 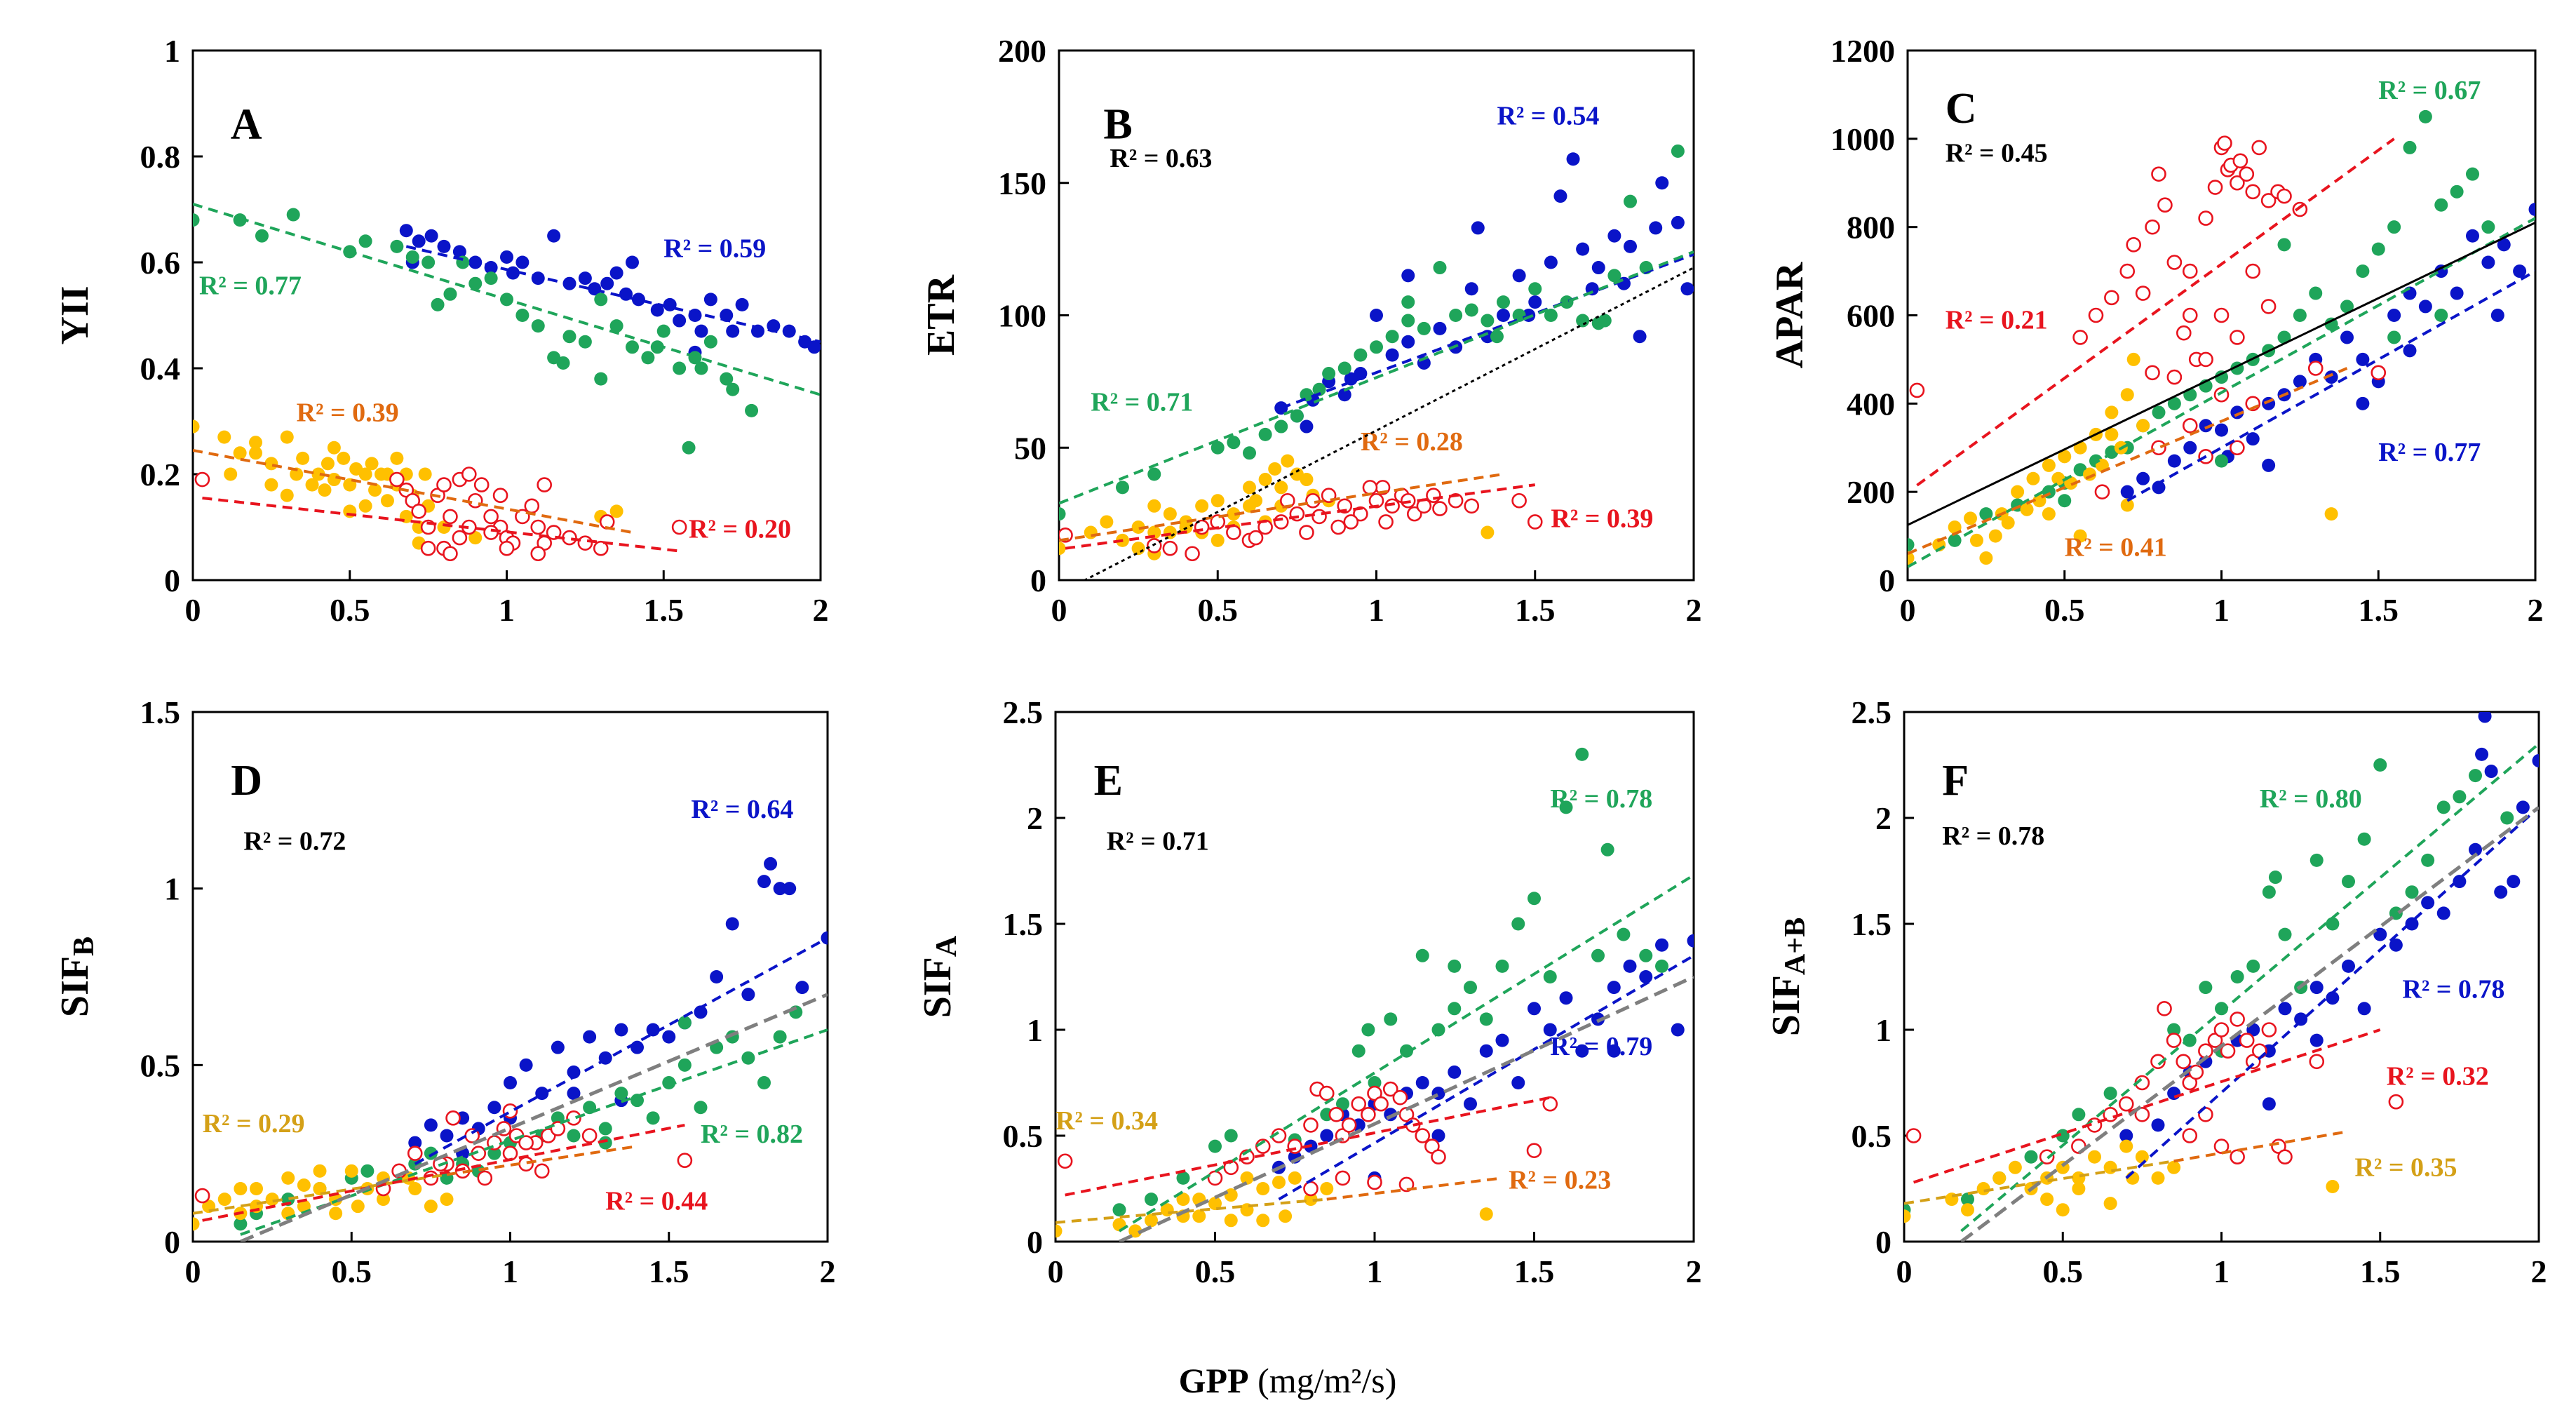 I want to click on y-tick-label: 0.5, so click(x=1872, y=1136).